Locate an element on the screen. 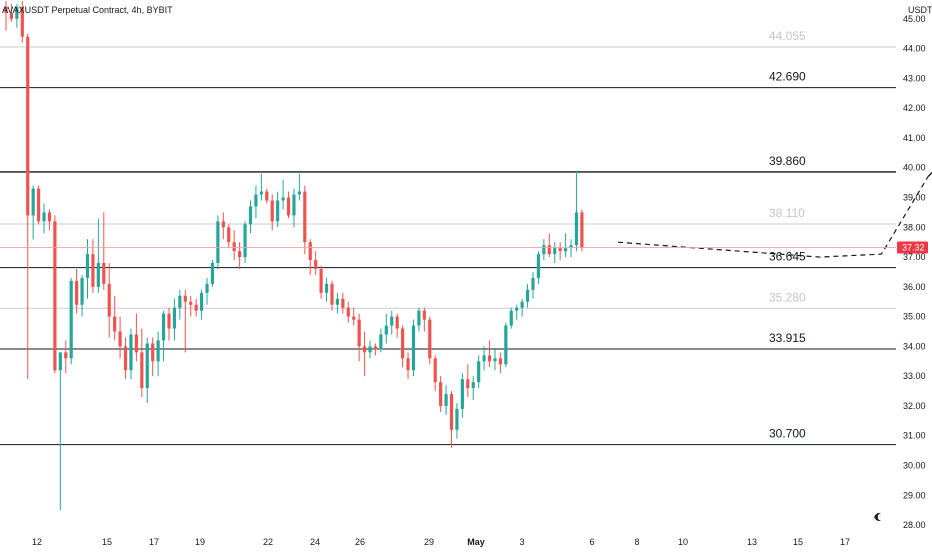 The height and width of the screenshot is (555, 932). time-tick-4: 22 is located at coordinates (268, 542).